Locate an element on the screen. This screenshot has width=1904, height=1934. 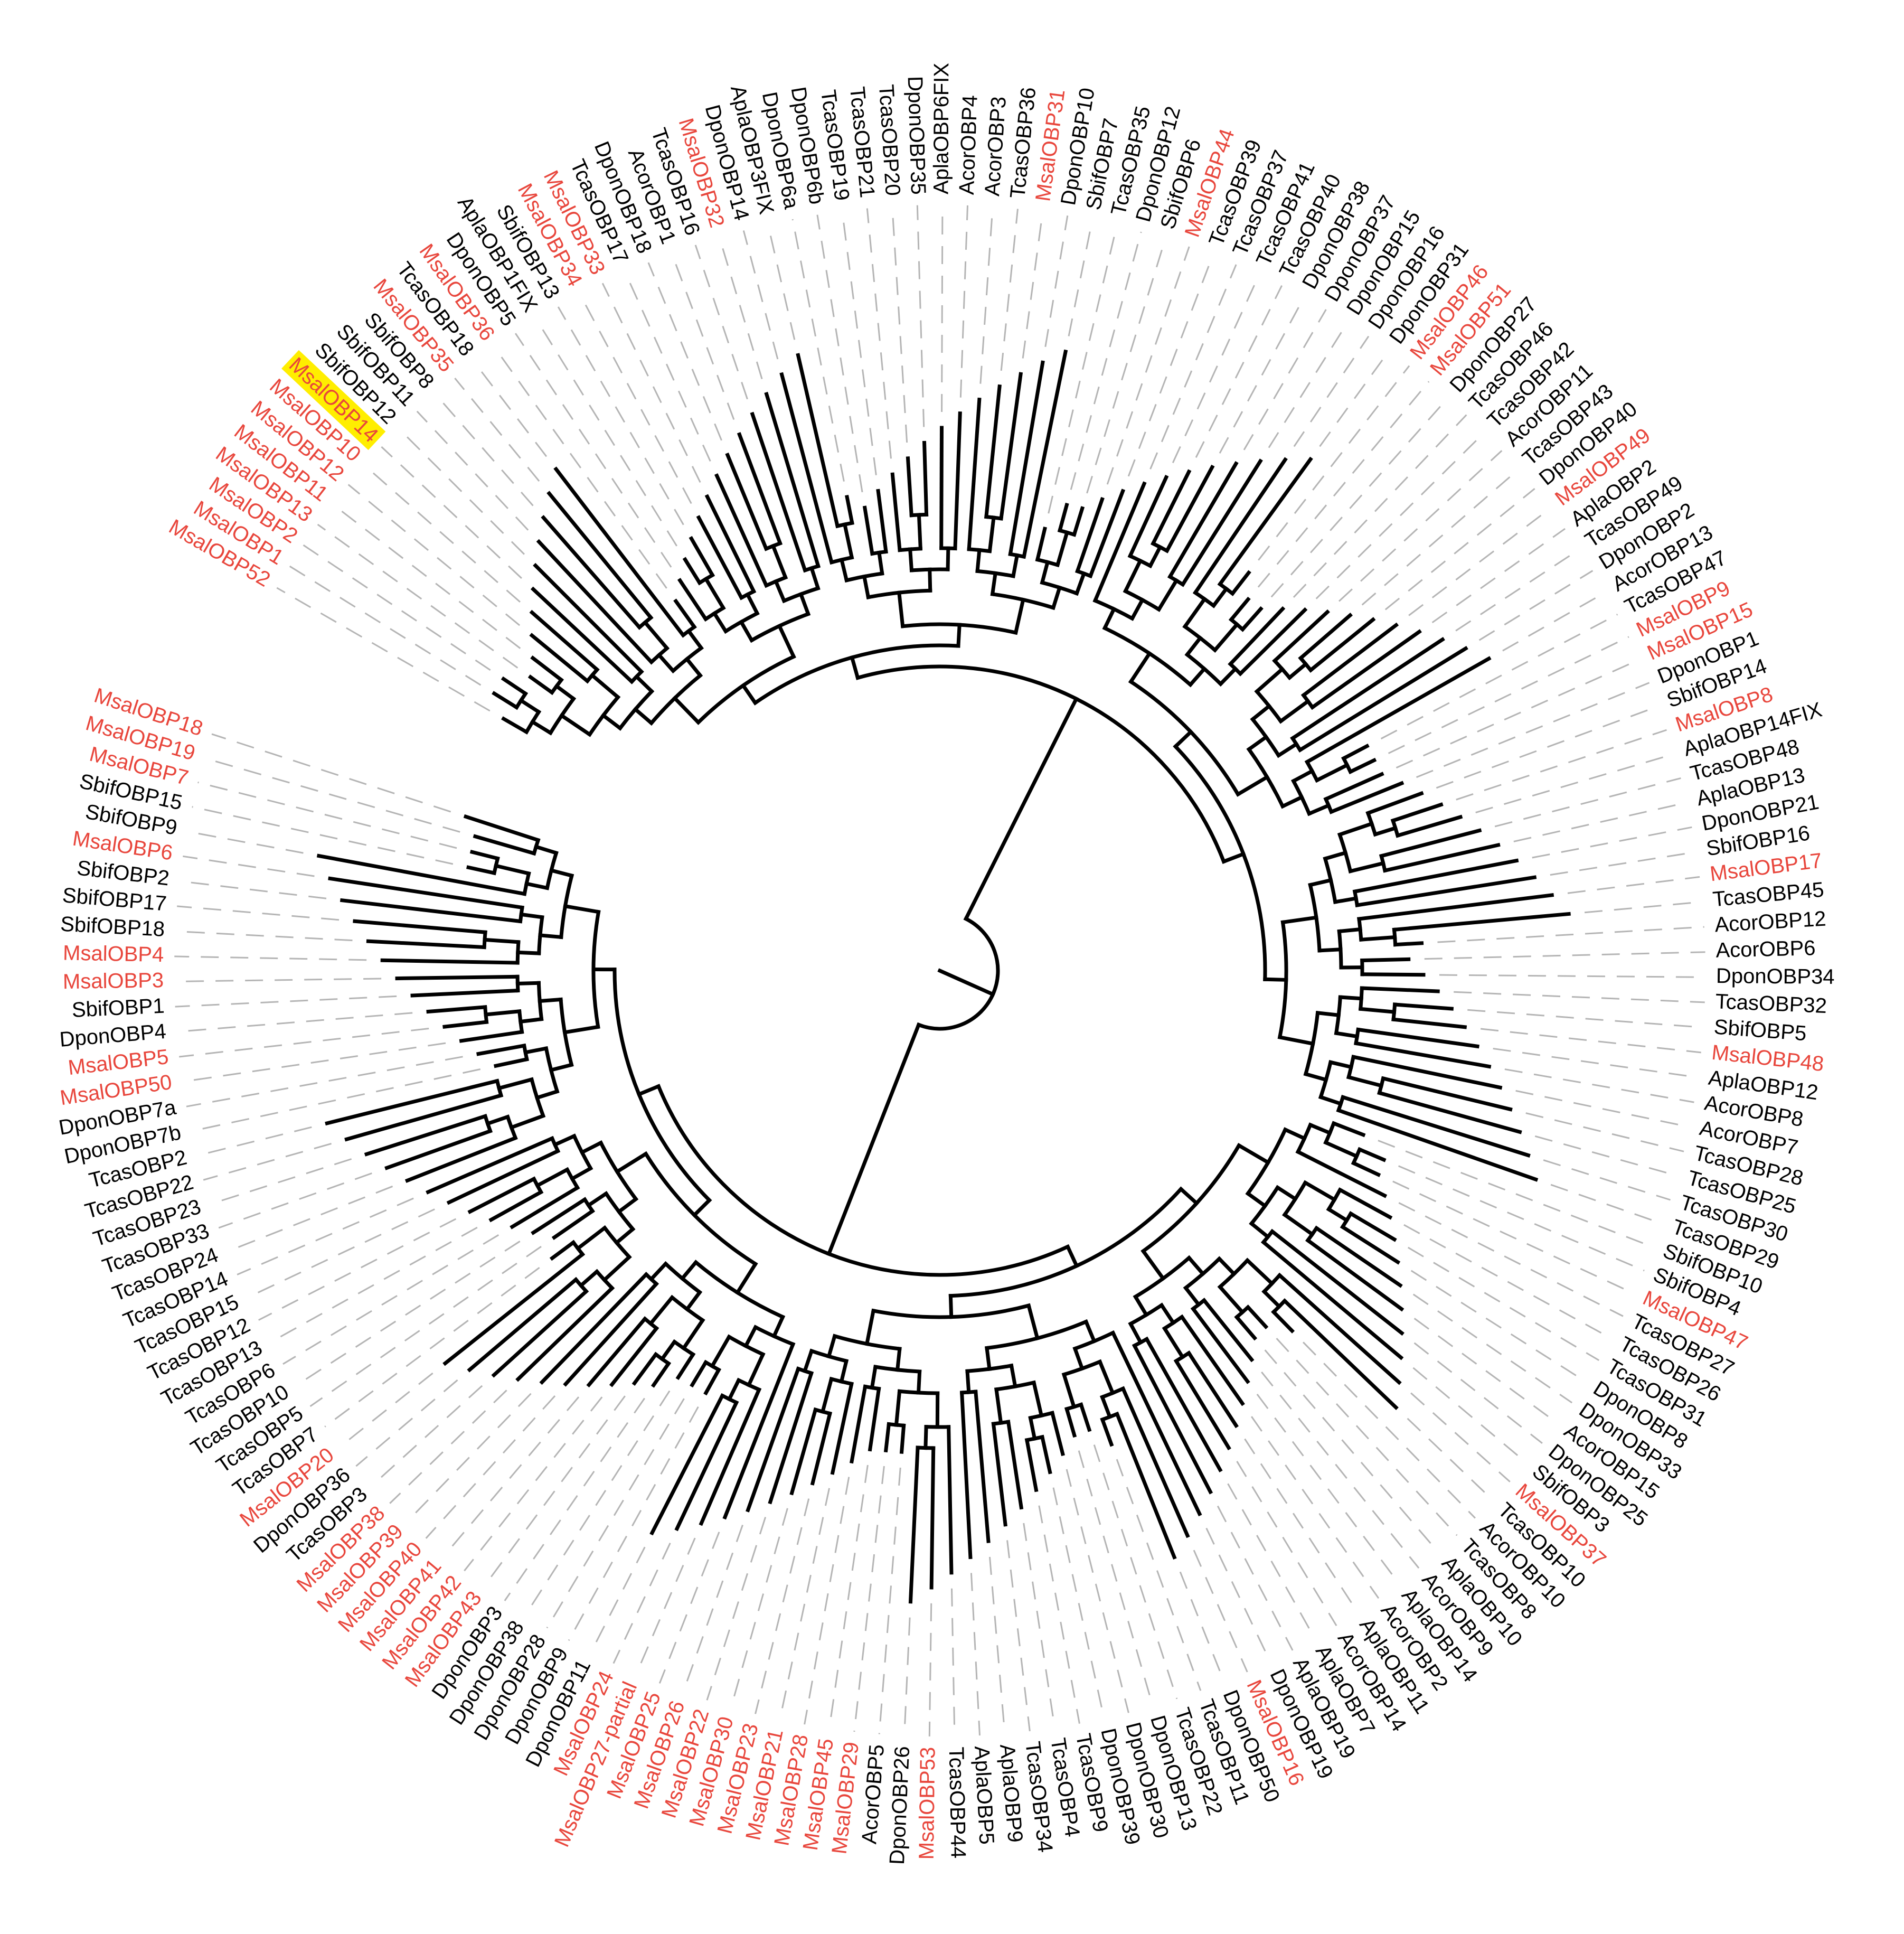
leaf-label: MsalOBP4 is located at coordinates (113, 954).